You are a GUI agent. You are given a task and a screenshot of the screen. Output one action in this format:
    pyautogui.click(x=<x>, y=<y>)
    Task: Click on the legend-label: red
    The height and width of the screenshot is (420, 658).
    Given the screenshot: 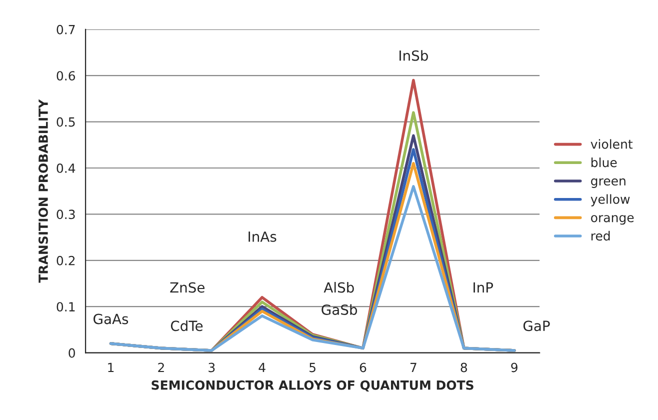 What is the action you would take?
    pyautogui.click(x=600, y=235)
    